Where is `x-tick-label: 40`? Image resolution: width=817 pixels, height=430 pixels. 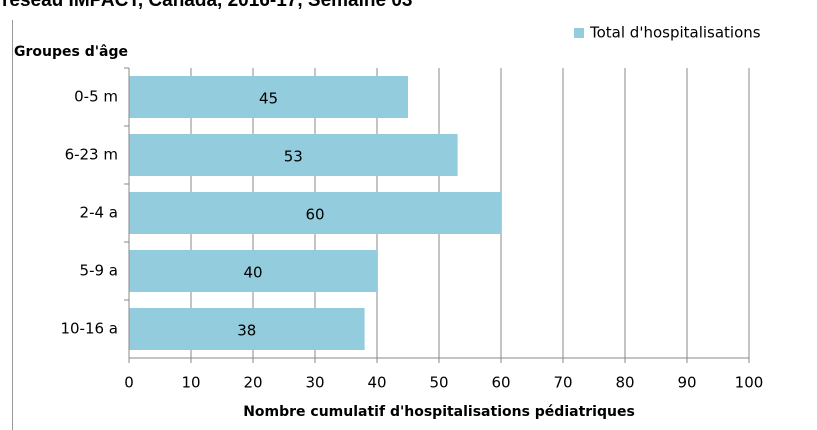
x-tick-label: 40 is located at coordinates (376, 383).